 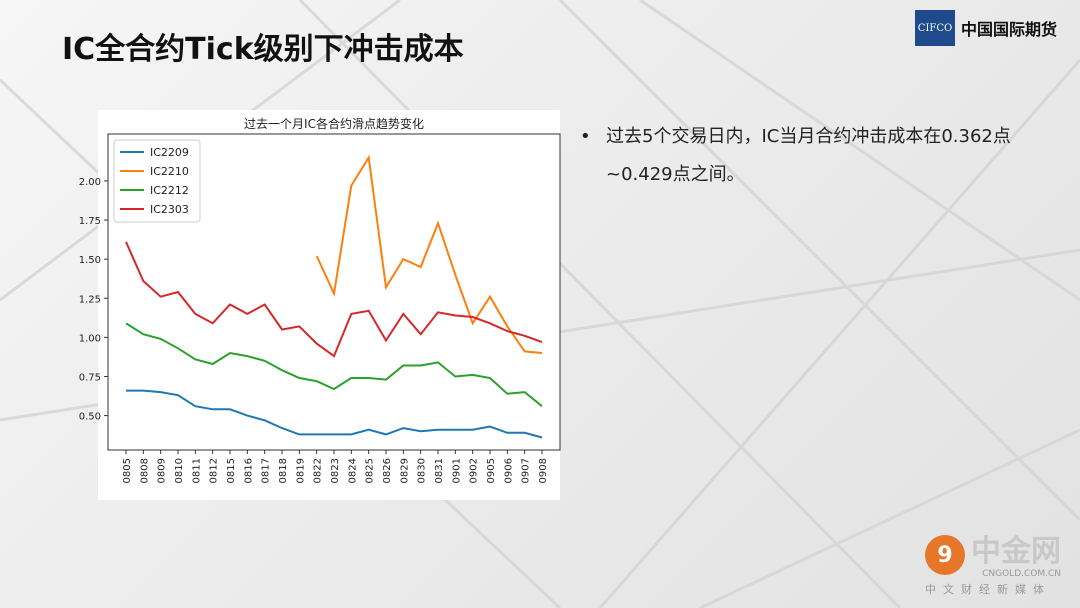 I want to click on x-tick-label: 0907, so click(x=526, y=470).